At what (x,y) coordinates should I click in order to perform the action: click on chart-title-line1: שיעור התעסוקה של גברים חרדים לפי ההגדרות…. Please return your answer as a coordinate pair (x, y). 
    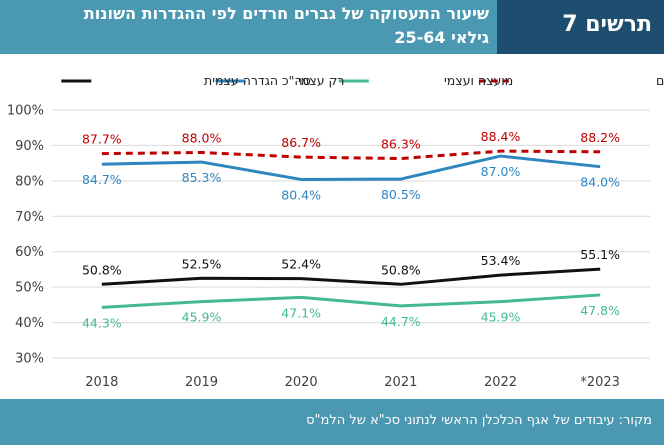
    Looking at the image, I should click on (286, 13).